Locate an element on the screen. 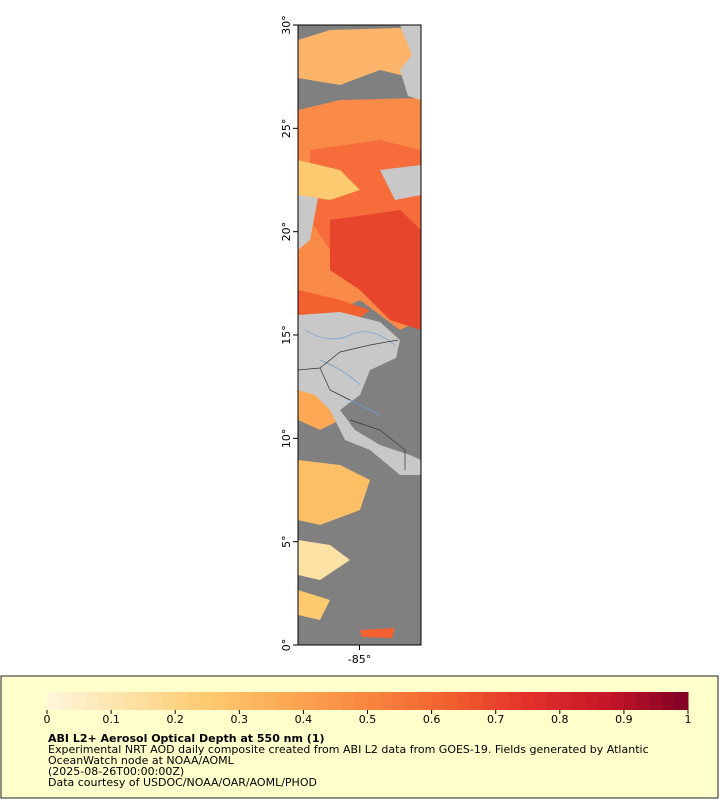 The height and width of the screenshot is (800, 720). lat-tick-label: 5° is located at coordinates (286, 541).